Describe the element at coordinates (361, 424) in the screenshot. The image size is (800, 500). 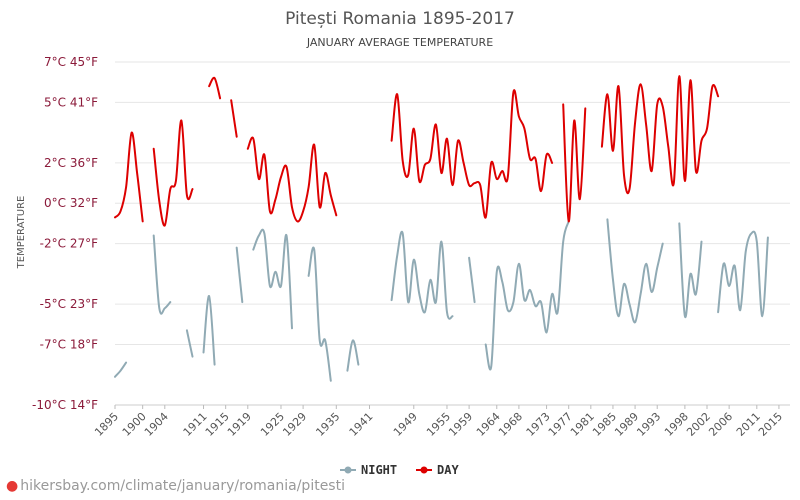
I see `x-tick-label-9: 1941` at that location.